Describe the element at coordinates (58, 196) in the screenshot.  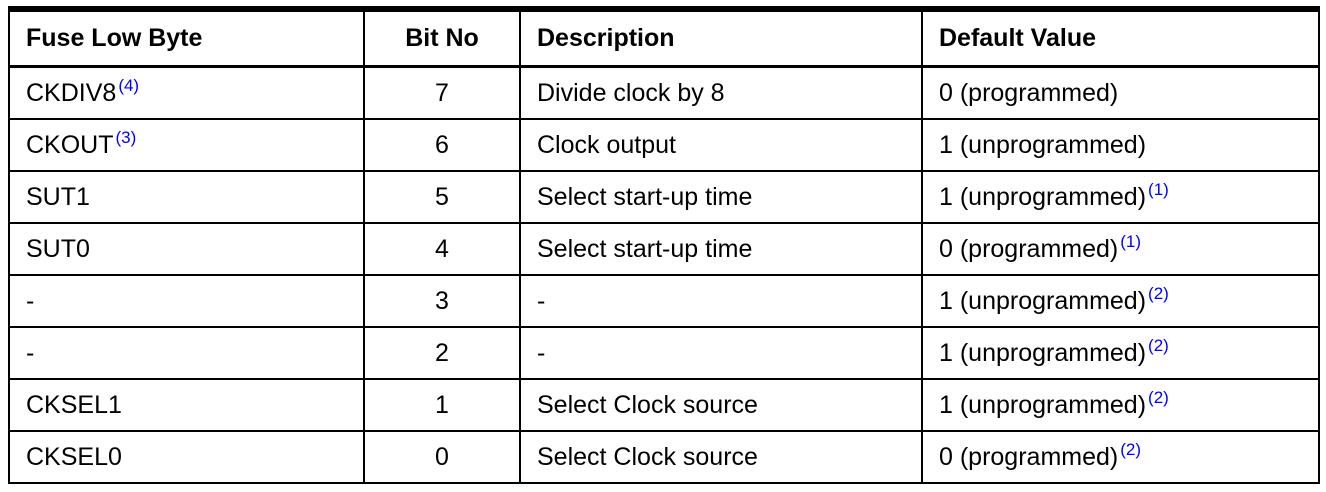
I see `fuse-name: SUT1` at that location.